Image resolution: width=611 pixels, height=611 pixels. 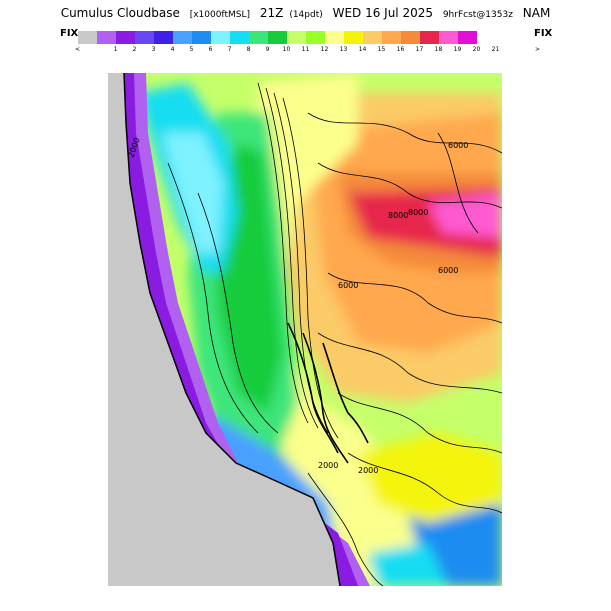 What do you see at coordinates (476, 49) in the screenshot?
I see `scale-tick-label: 20` at bounding box center [476, 49].